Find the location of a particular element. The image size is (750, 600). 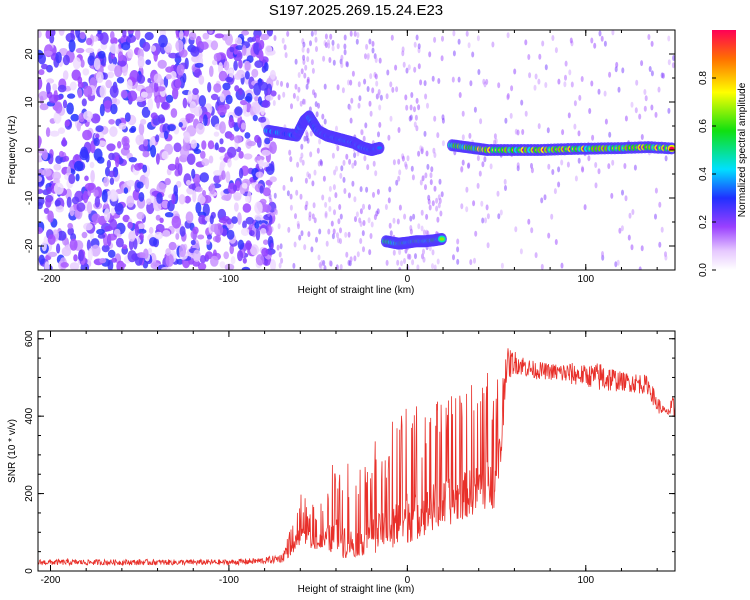

snr-ytick-label: 200 is located at coordinates (29, 493).